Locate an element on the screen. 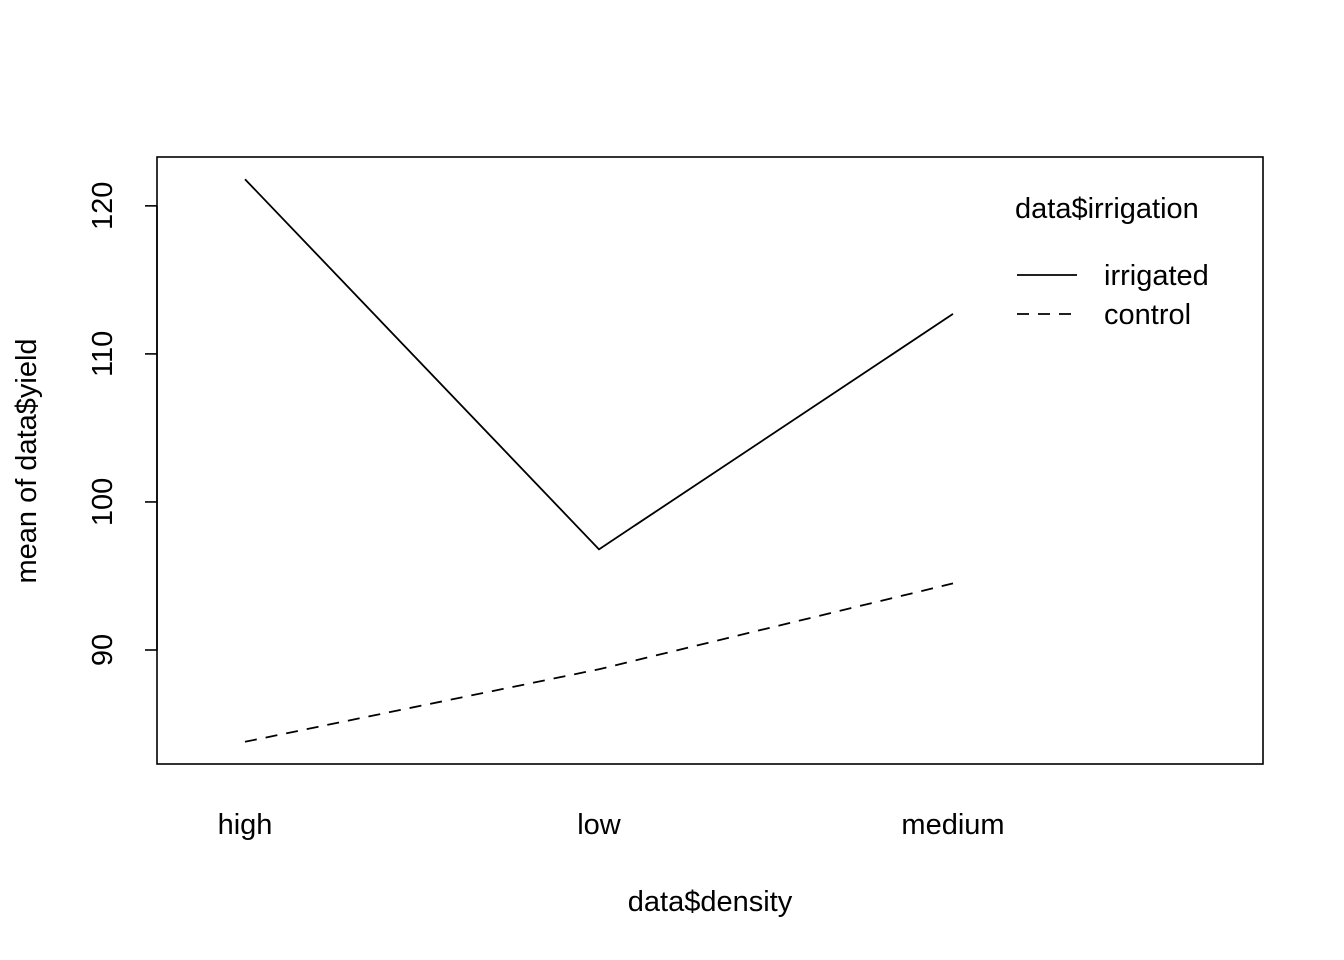  y-tick-label: 110 is located at coordinates (103, 354).